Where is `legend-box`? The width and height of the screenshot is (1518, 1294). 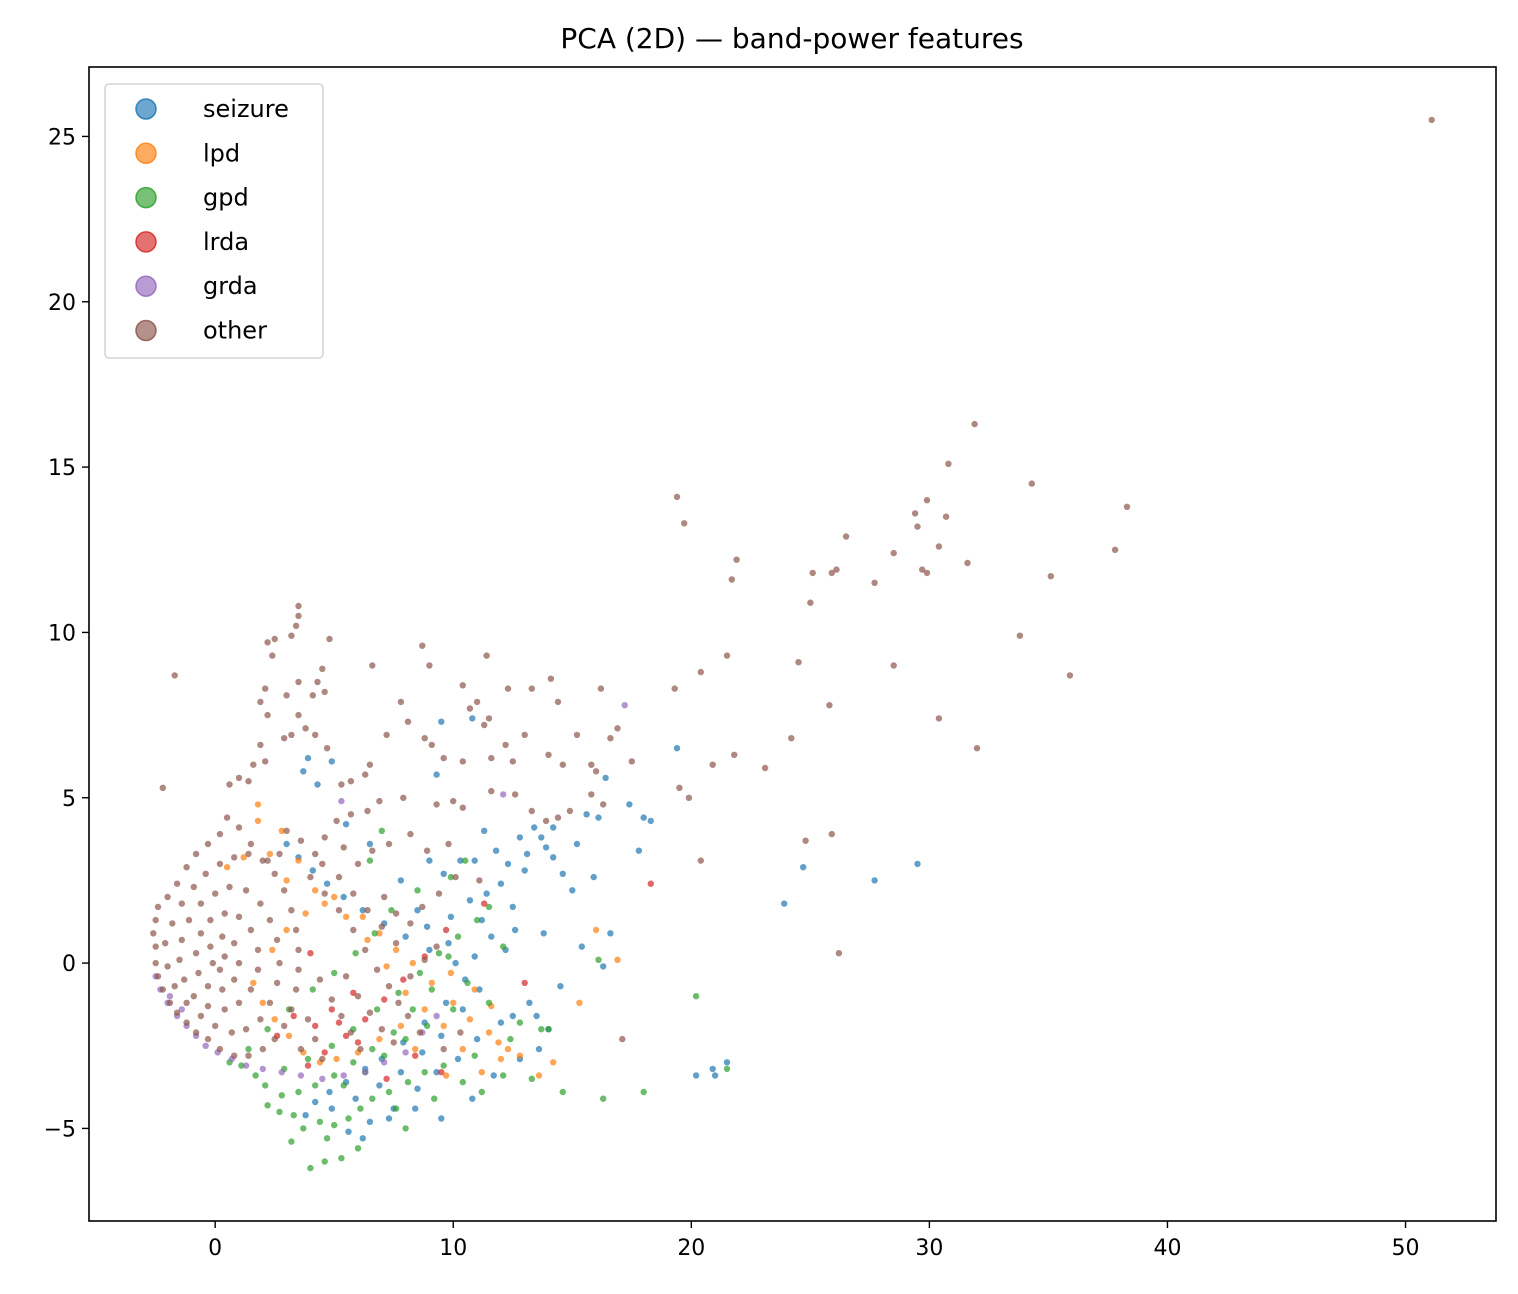 legend-box is located at coordinates (214, 221).